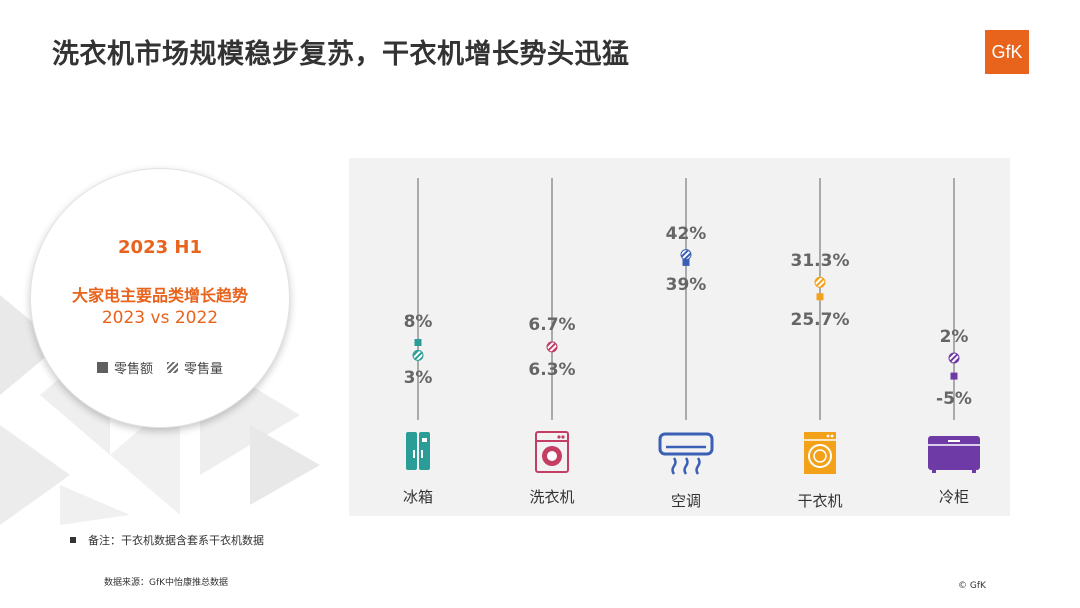 The width and height of the screenshot is (1080, 608). What do you see at coordinates (133, 369) in the screenshot?
I see `legend-label-value: 零售额` at bounding box center [133, 369].